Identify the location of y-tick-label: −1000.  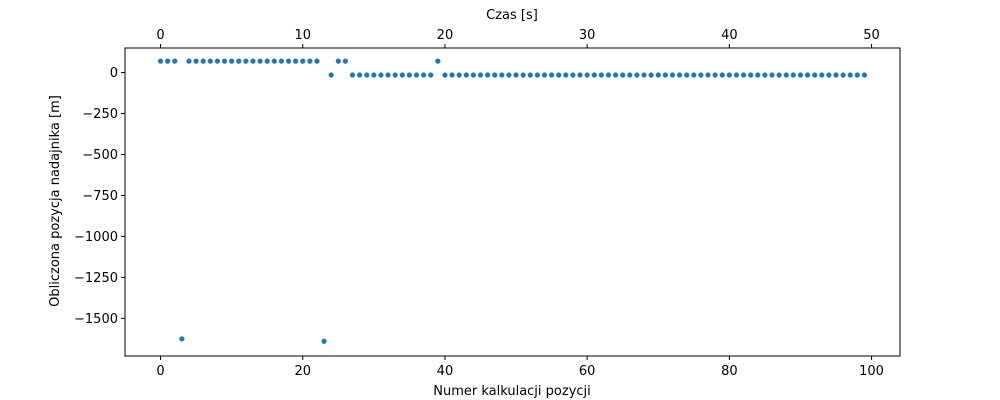
(96, 237).